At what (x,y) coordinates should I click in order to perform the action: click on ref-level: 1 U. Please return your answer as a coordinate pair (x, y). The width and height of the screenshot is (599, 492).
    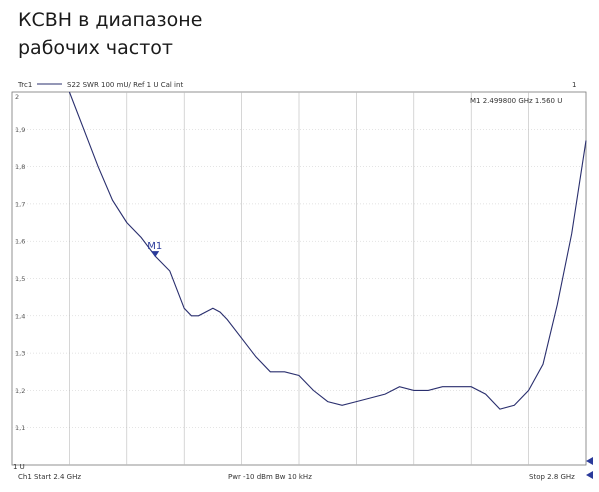
    Looking at the image, I should click on (19, 467).